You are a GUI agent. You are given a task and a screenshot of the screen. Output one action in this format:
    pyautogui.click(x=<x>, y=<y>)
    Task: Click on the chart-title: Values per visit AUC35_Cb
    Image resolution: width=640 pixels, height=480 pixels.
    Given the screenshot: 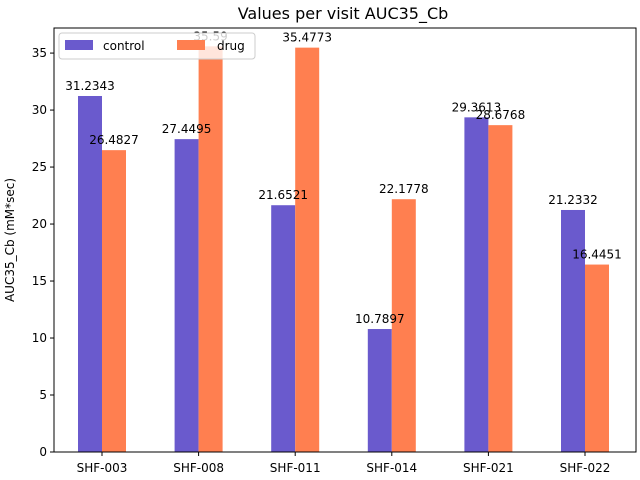 What is the action you would take?
    pyautogui.click(x=343, y=14)
    